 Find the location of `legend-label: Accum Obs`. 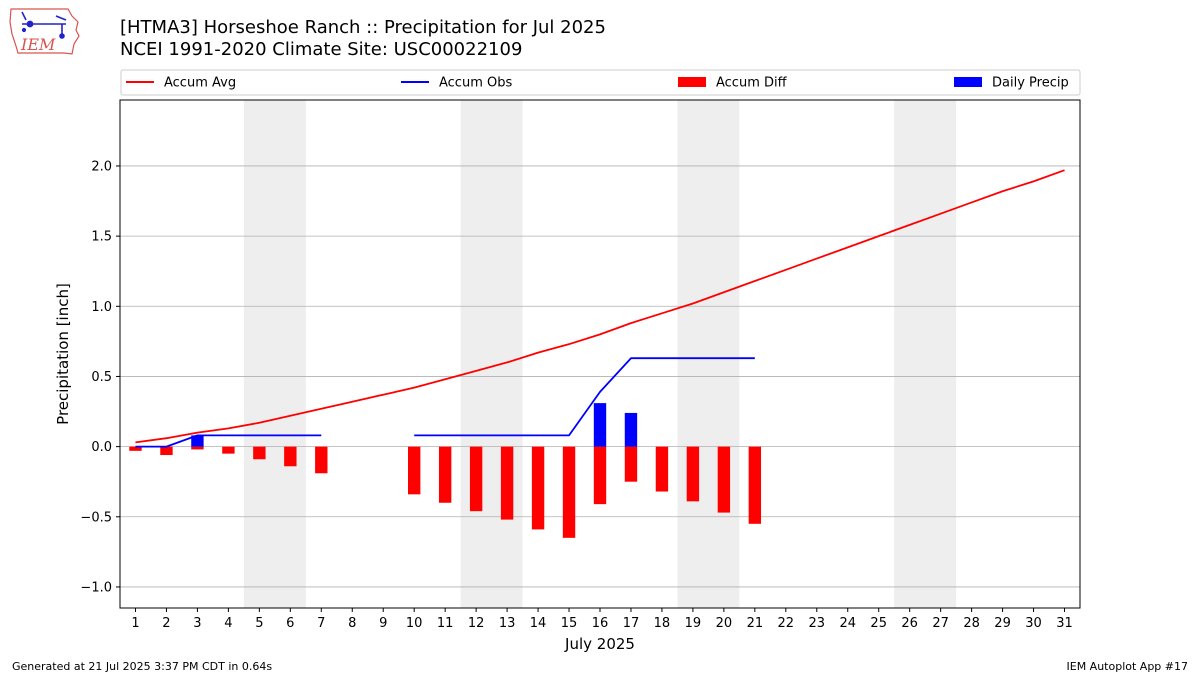

legend-label: Accum Obs is located at coordinates (475, 83).